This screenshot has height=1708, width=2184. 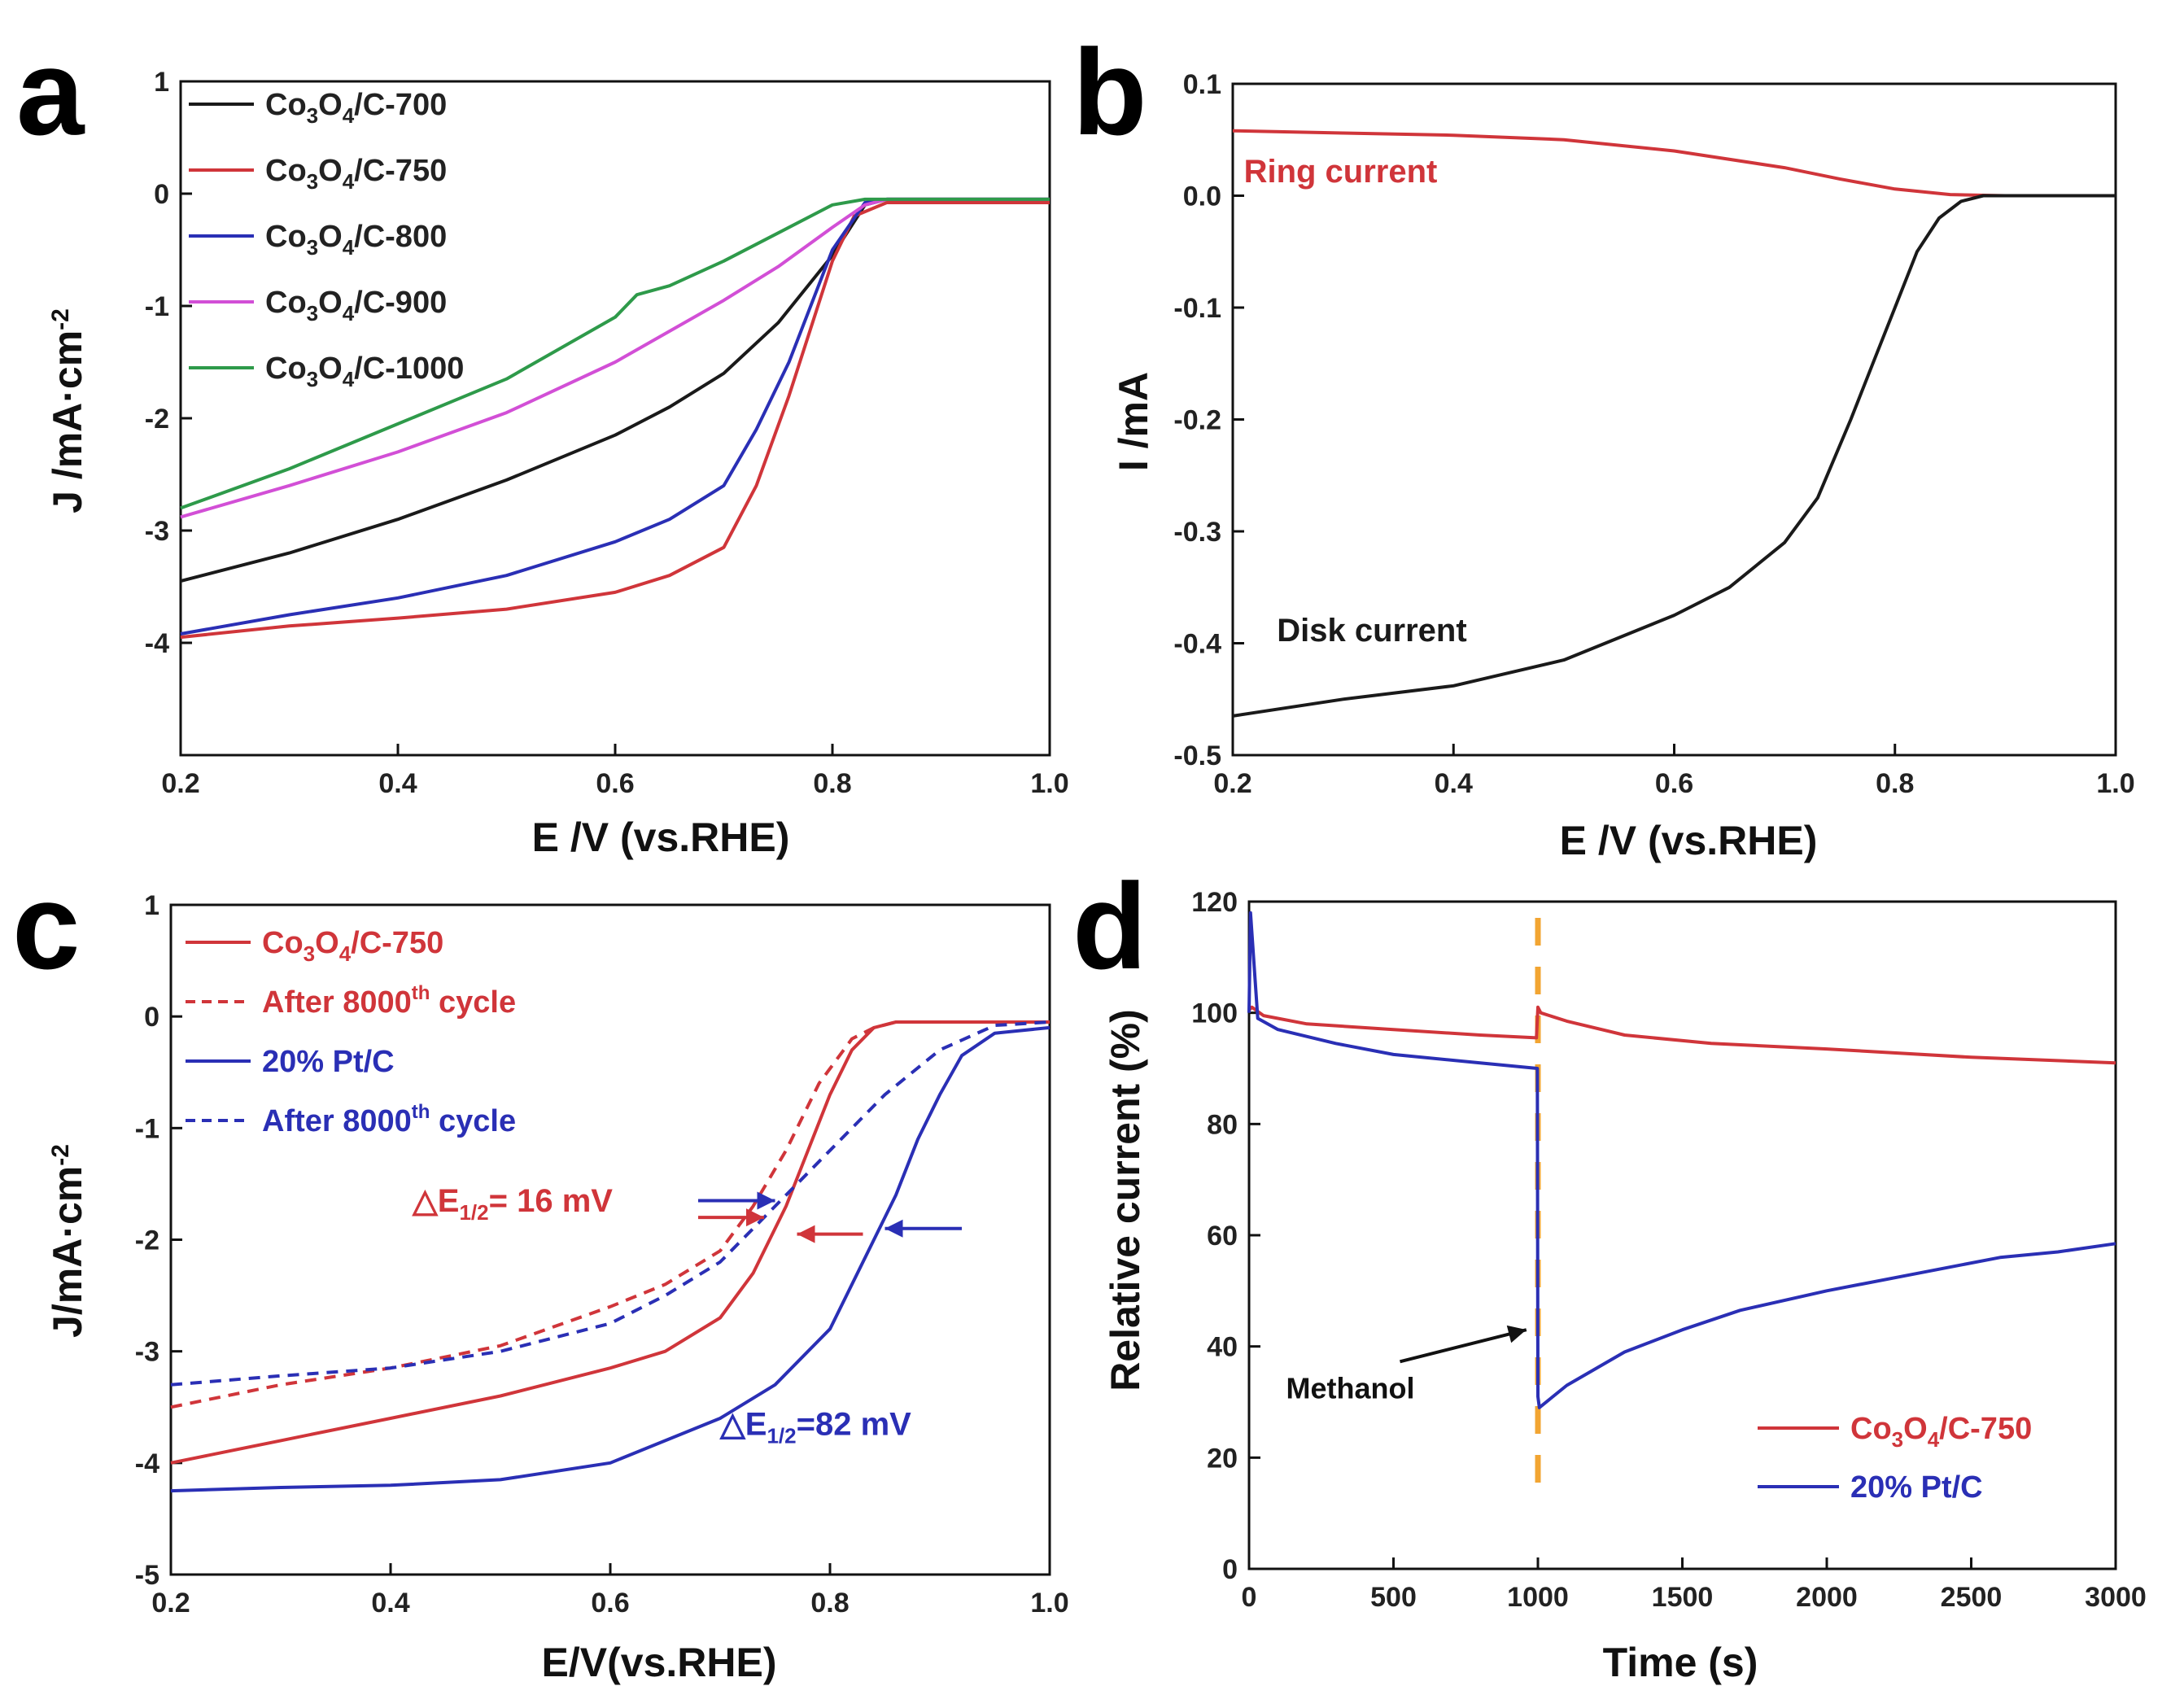 I want to click on panel-a-xlabel: E /V (vs.RHE), so click(x=661, y=838).